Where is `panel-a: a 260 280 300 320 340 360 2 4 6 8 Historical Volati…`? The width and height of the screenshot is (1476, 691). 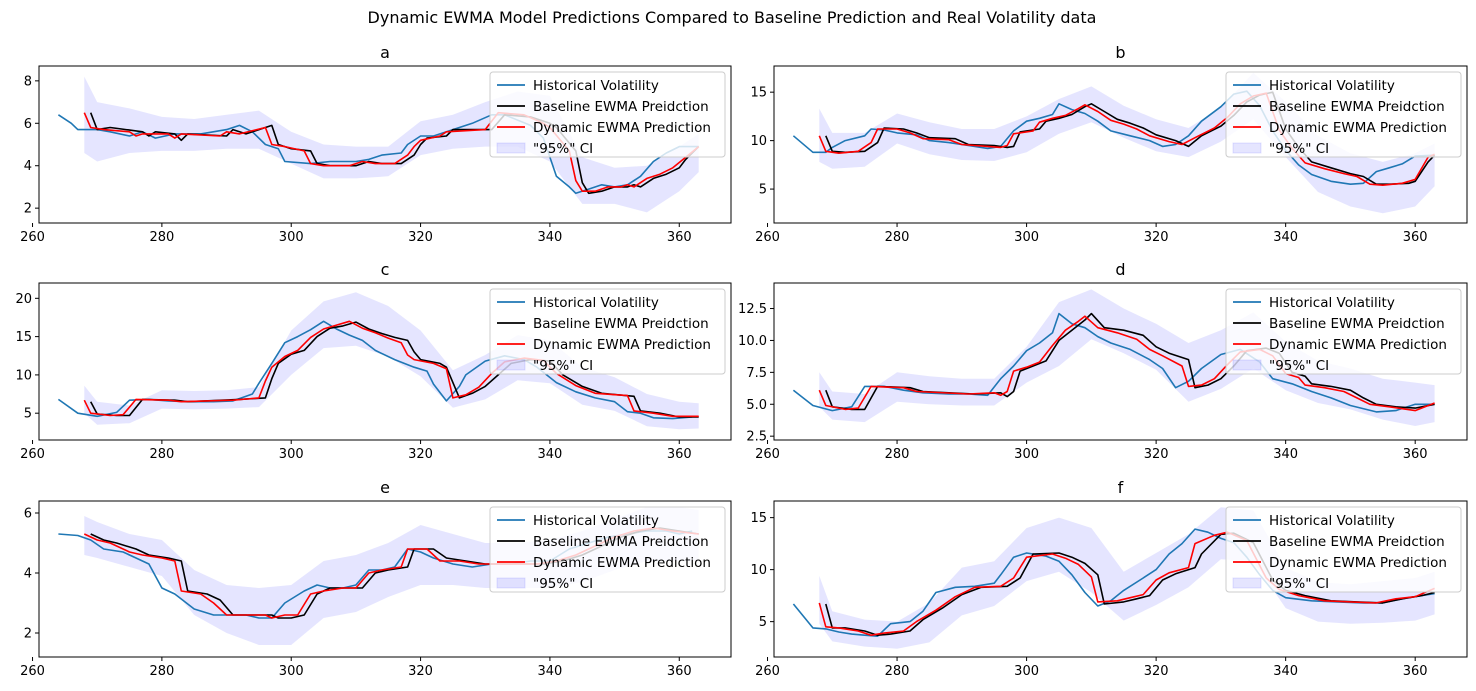
panel-a: a 260 280 300 320 340 360 2 4 6 8 Historical Volati… is located at coordinates (376, 144).